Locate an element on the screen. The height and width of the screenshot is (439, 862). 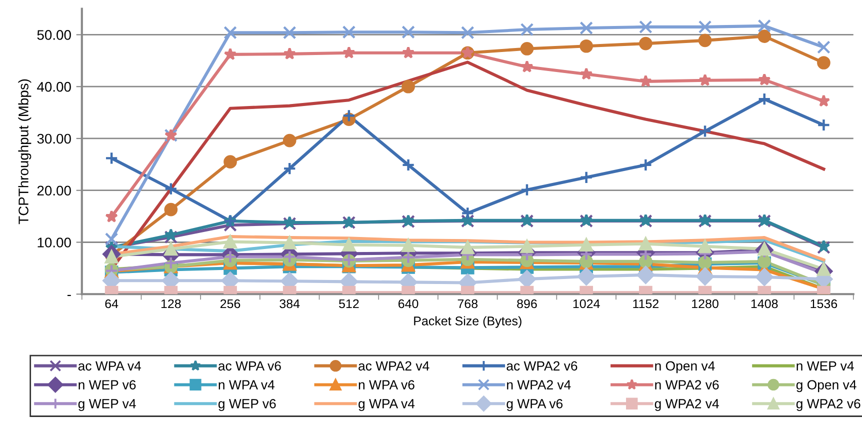
y-tick-label: 10.00 is located at coordinates (54, 243).